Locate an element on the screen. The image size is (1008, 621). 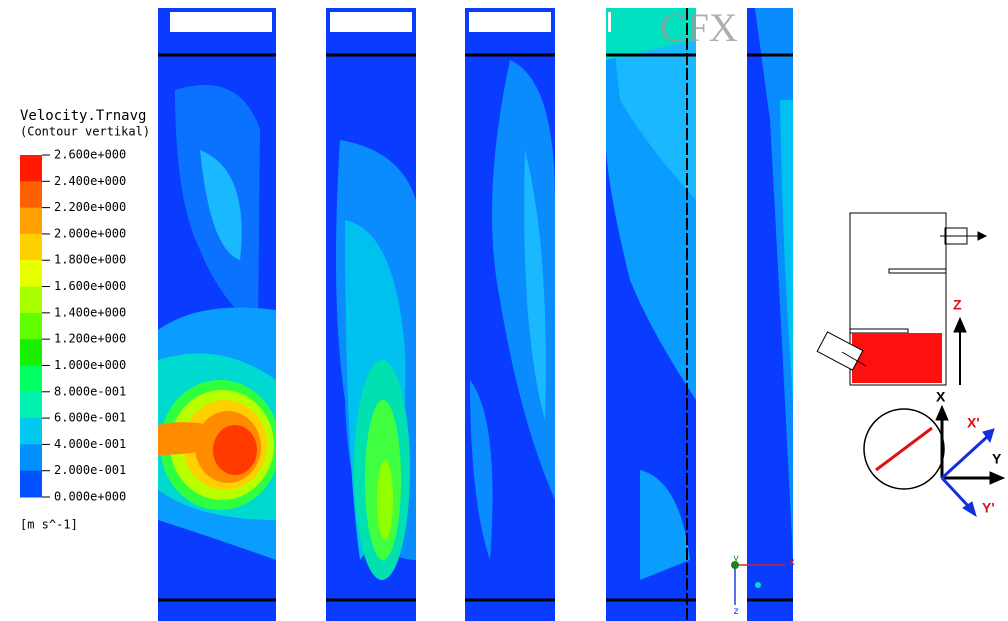
axis-label: Y is located at coordinates (997, 459).